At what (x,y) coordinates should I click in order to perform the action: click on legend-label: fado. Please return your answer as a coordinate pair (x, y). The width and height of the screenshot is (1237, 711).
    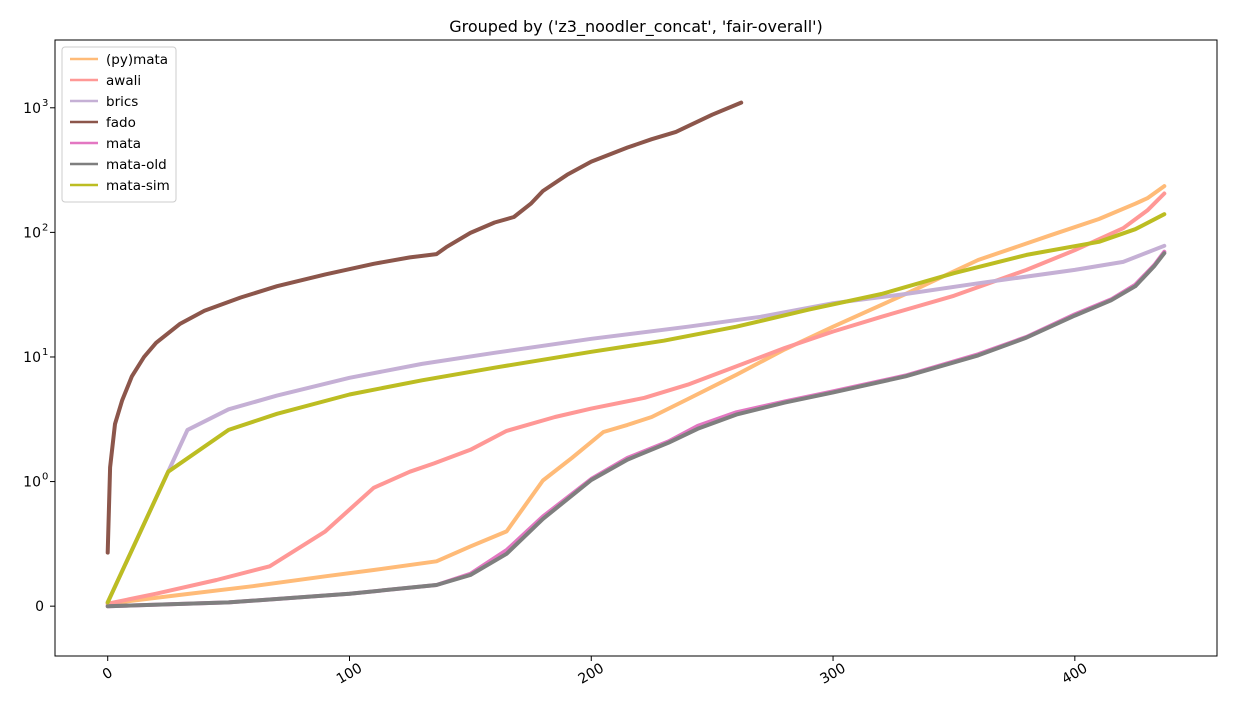
    Looking at the image, I should click on (121, 123).